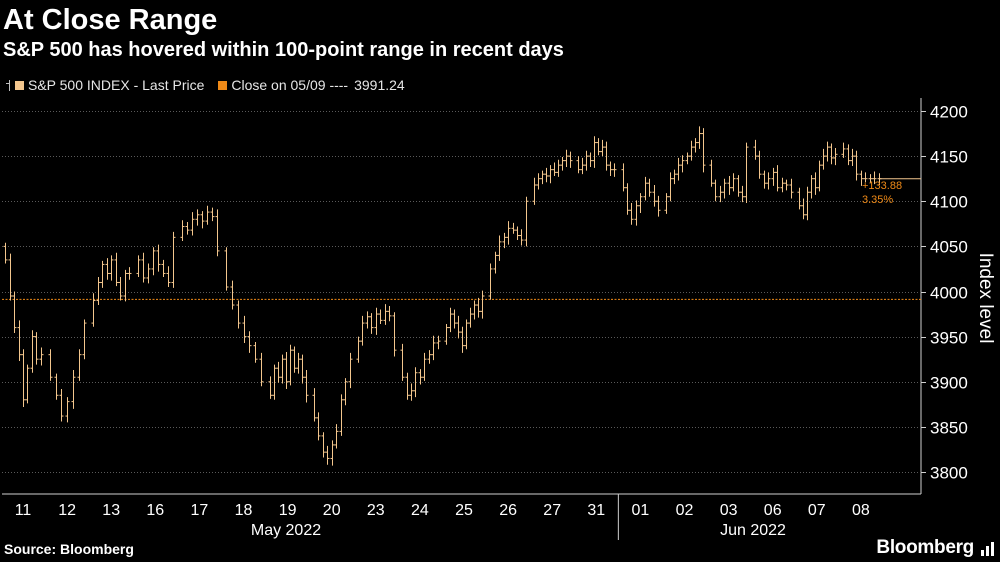  What do you see at coordinates (19, 85) in the screenshot?
I see `series-swatch-icon` at bounding box center [19, 85].